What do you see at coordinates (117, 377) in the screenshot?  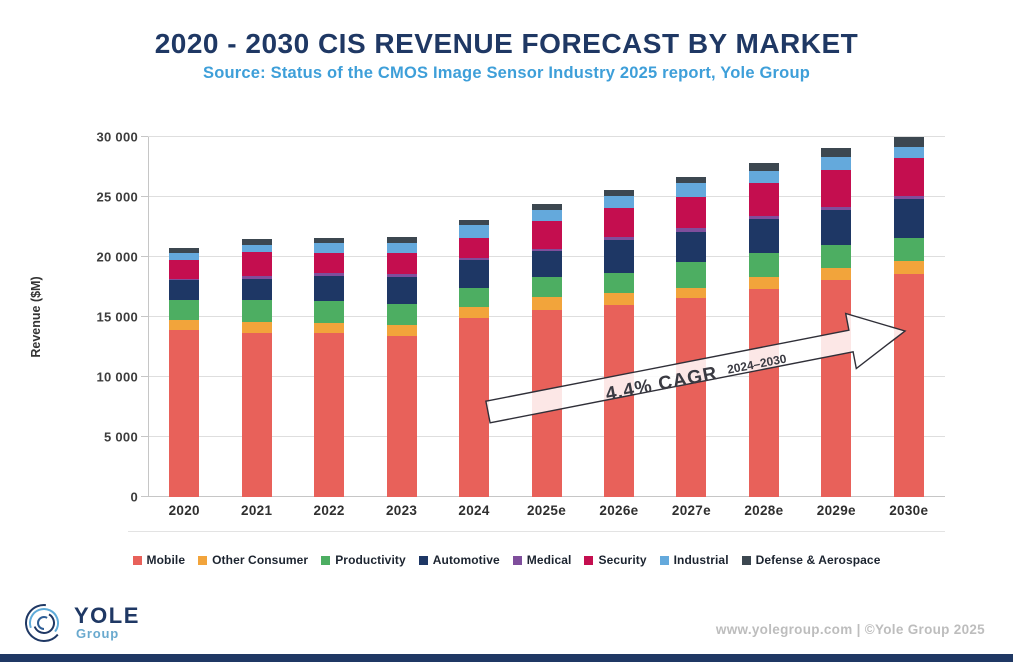 I see `y-tick-label: 10 000` at bounding box center [117, 377].